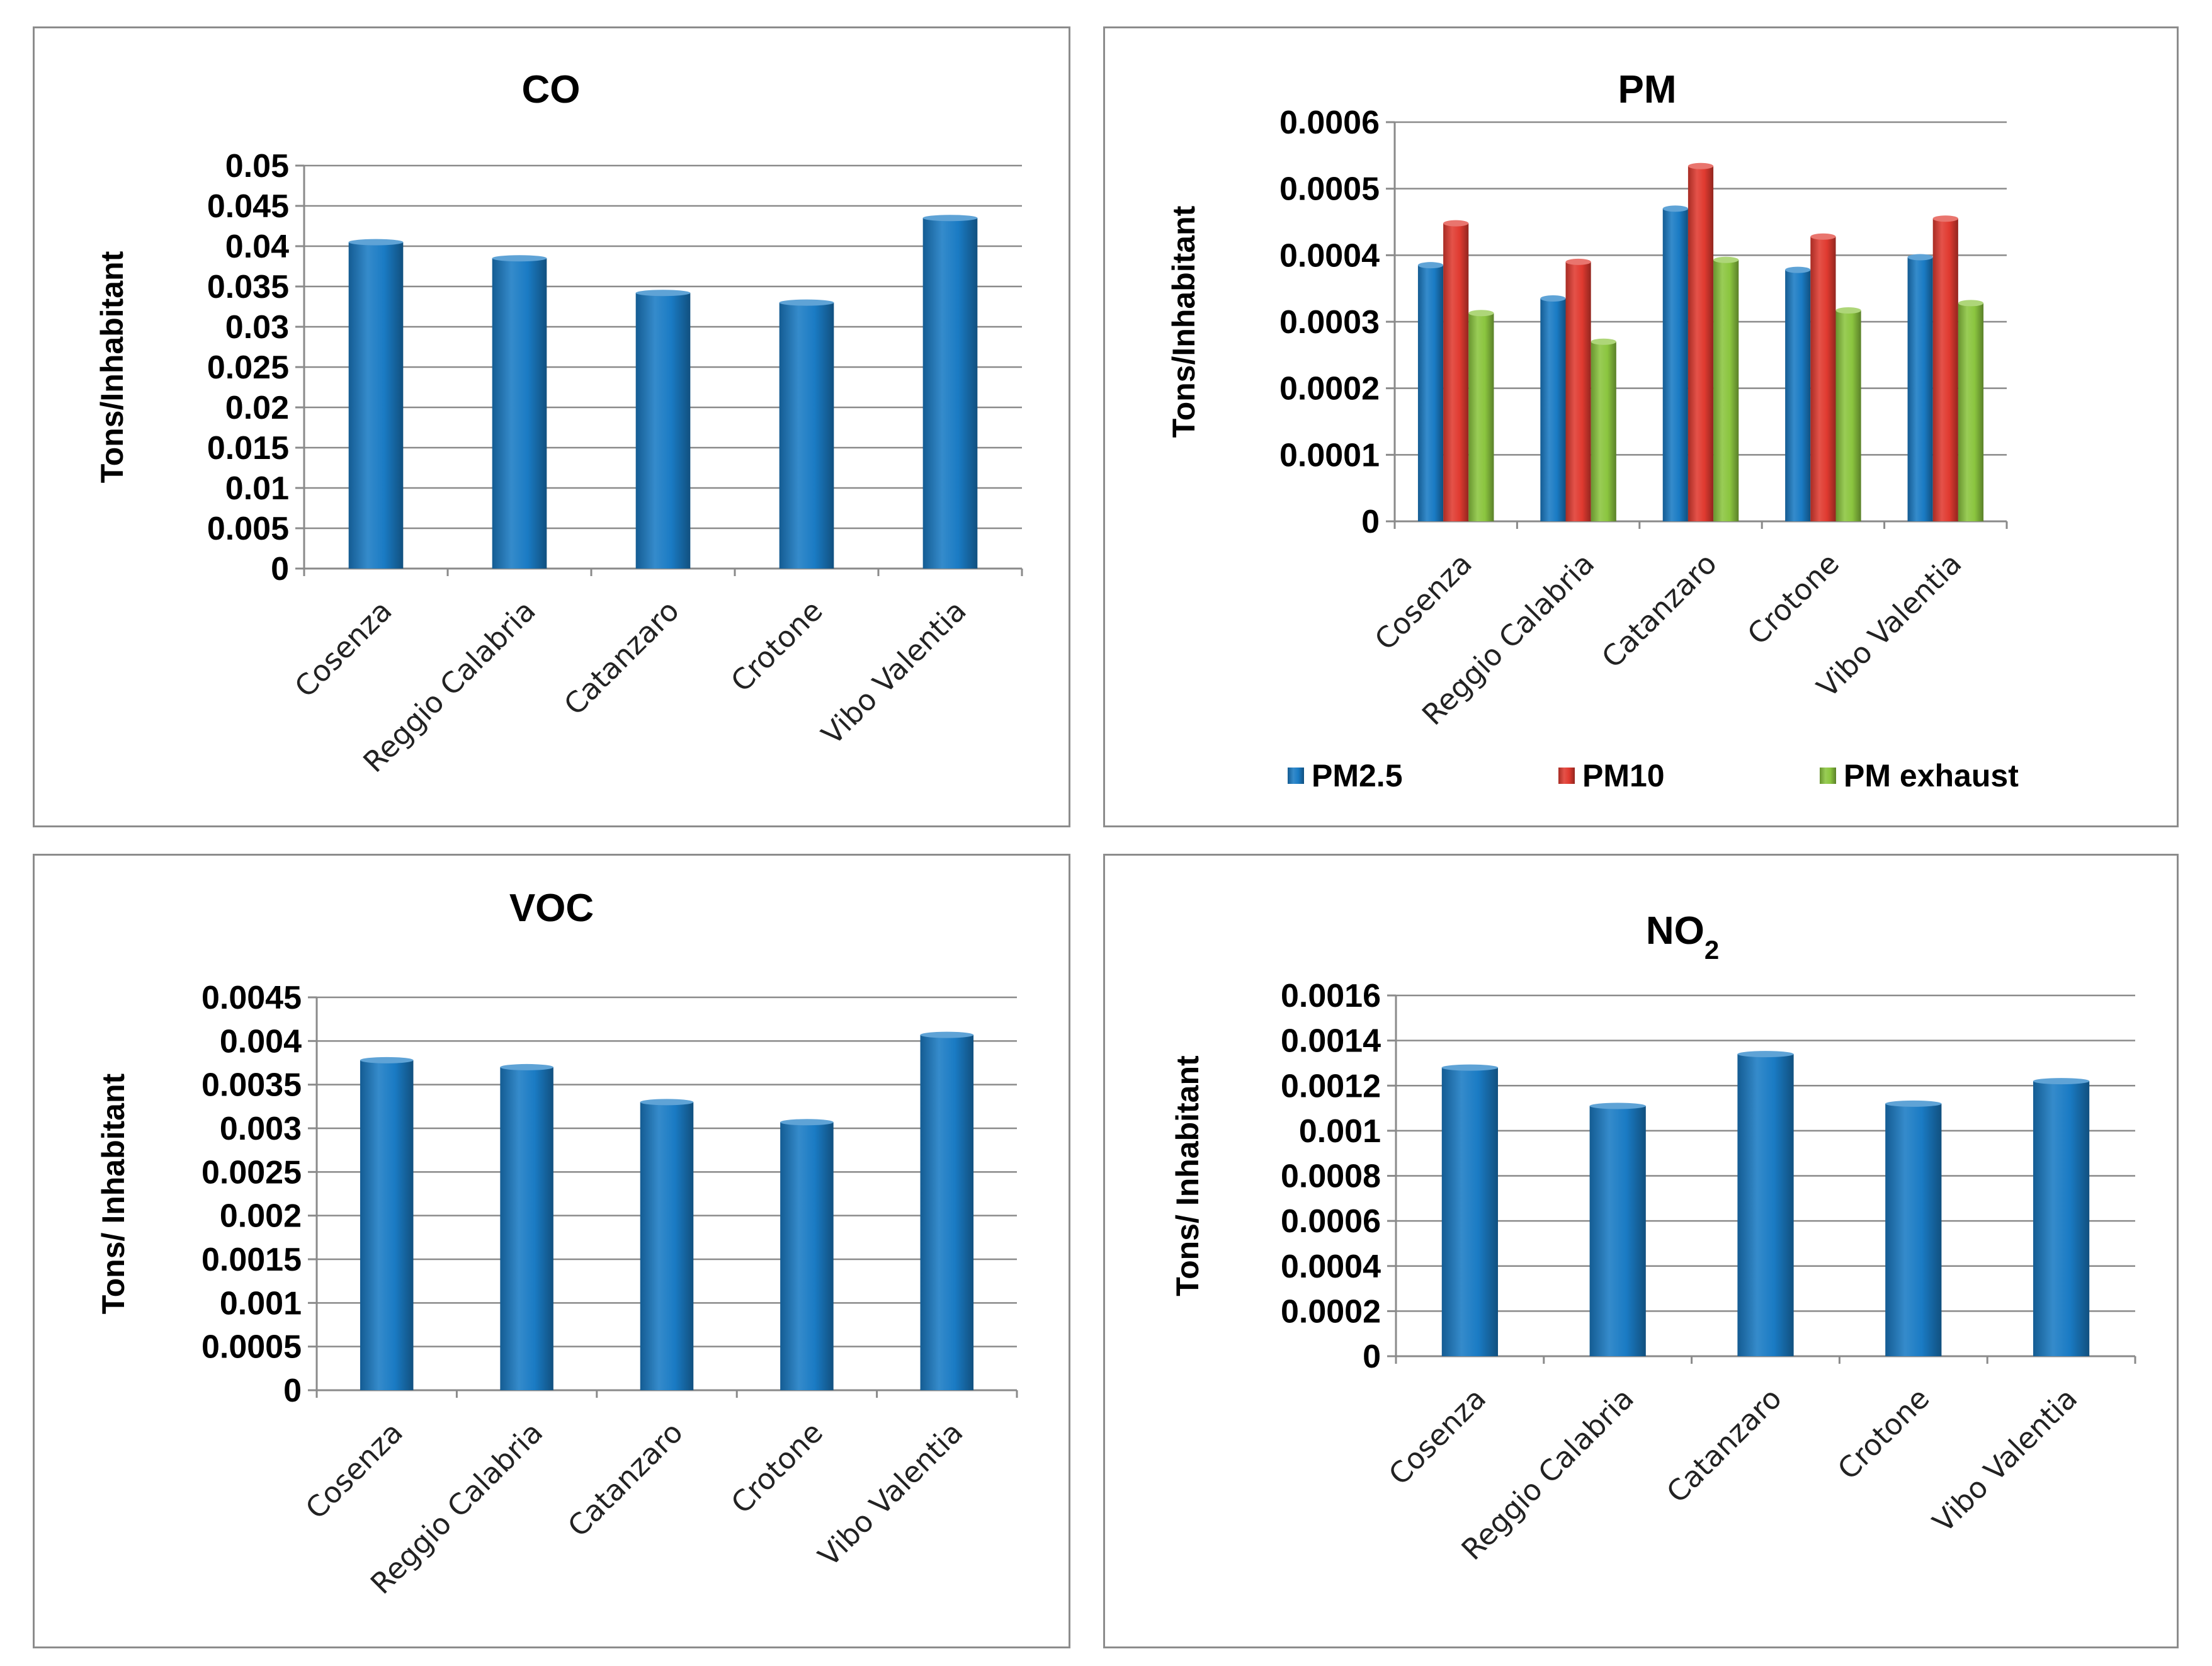 This screenshot has height=1666, width=2212. I want to click on pm-y-tick-label: 0.0006, so click(1329, 123).